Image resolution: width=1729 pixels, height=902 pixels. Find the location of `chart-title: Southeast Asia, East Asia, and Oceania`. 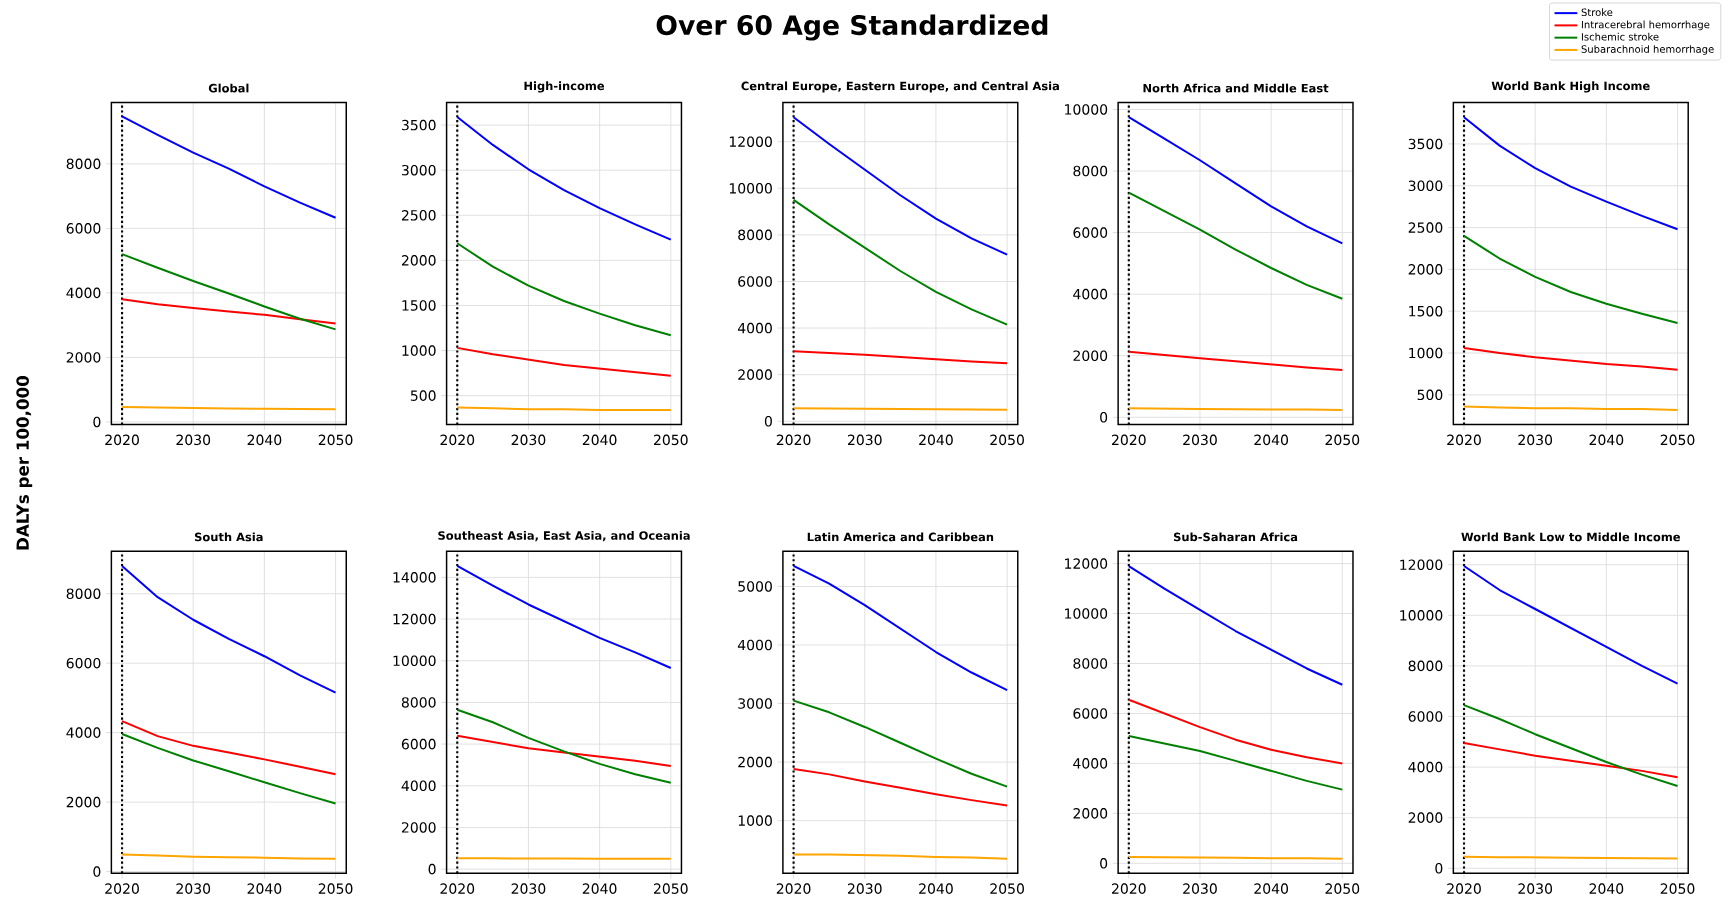

chart-title: Southeast Asia, East Asia, and Oceania is located at coordinates (564, 536).